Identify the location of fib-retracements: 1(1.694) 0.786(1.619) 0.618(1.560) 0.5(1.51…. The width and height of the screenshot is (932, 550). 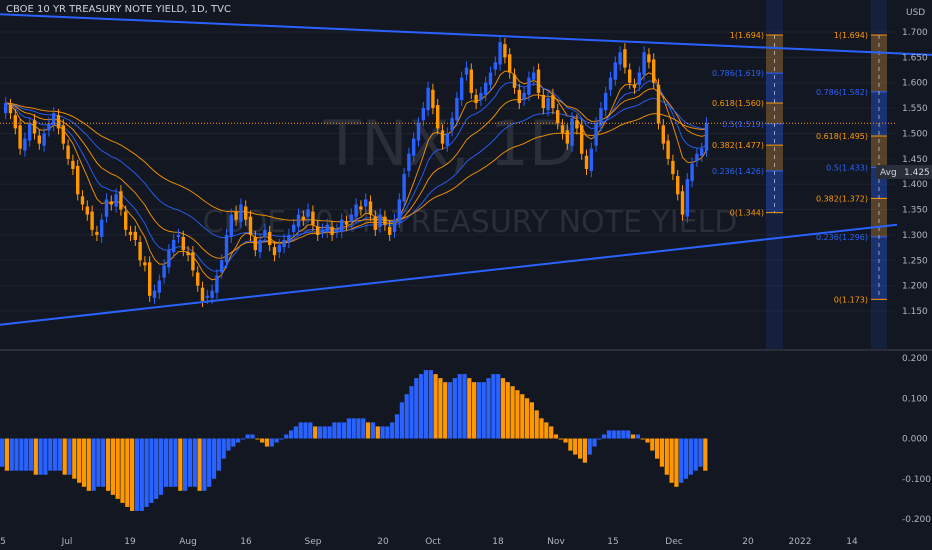
(799, 175).